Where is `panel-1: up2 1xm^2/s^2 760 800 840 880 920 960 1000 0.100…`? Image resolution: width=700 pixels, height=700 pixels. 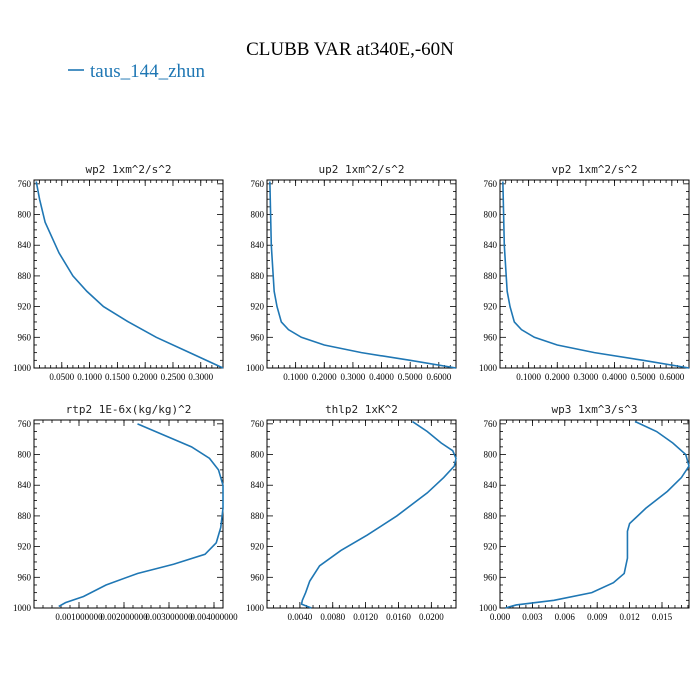 panel-1: up2 1xm^2/s^2 760 800 840 880 920 960 1000 0.100… is located at coordinates (351, 272).